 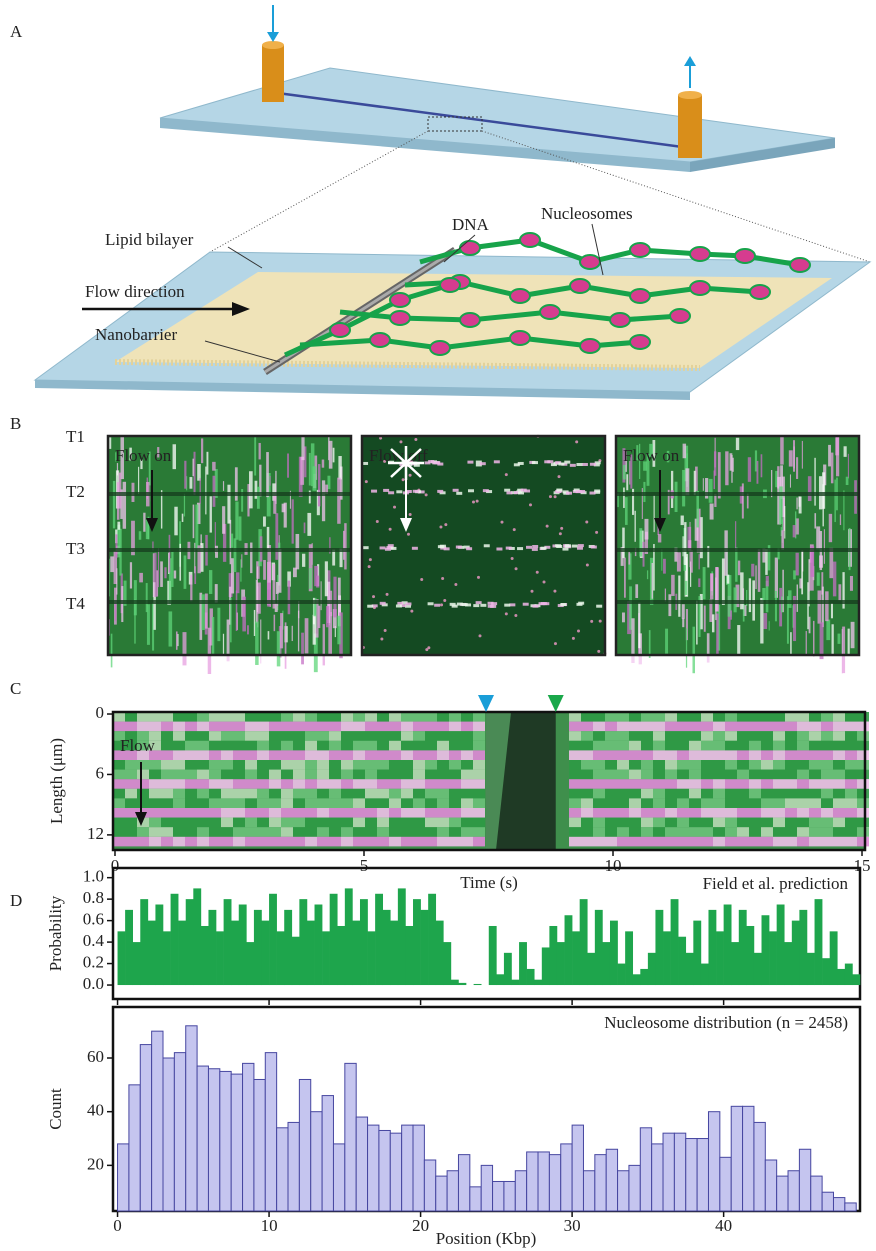 I want to click on flow-arrow, so click(x=406, y=525).